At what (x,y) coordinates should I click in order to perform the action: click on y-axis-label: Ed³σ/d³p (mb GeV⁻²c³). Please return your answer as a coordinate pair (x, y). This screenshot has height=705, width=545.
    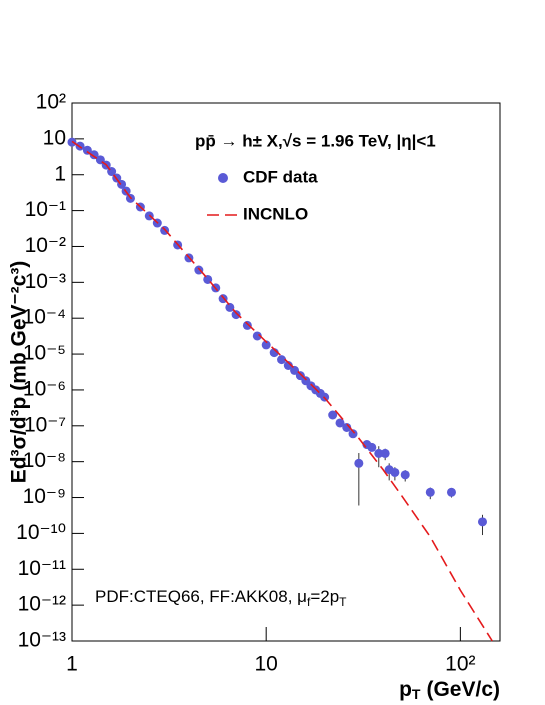
    Looking at the image, I should click on (19, 372).